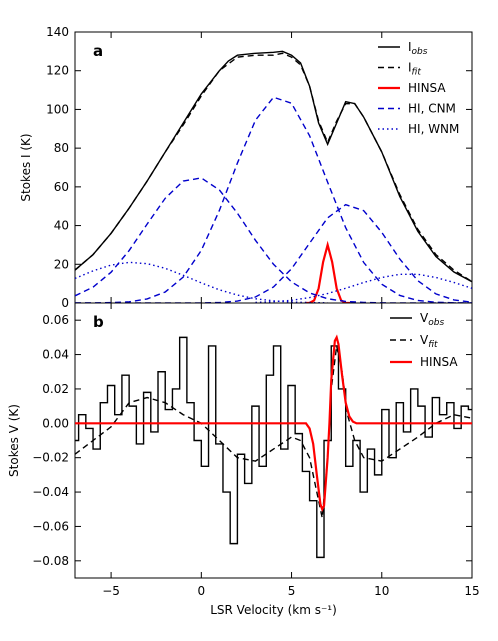 This screenshot has width=498, height=641. What do you see at coordinates (414, 69) in the screenshot?
I see `legend-label: Ifit` at bounding box center [414, 69].